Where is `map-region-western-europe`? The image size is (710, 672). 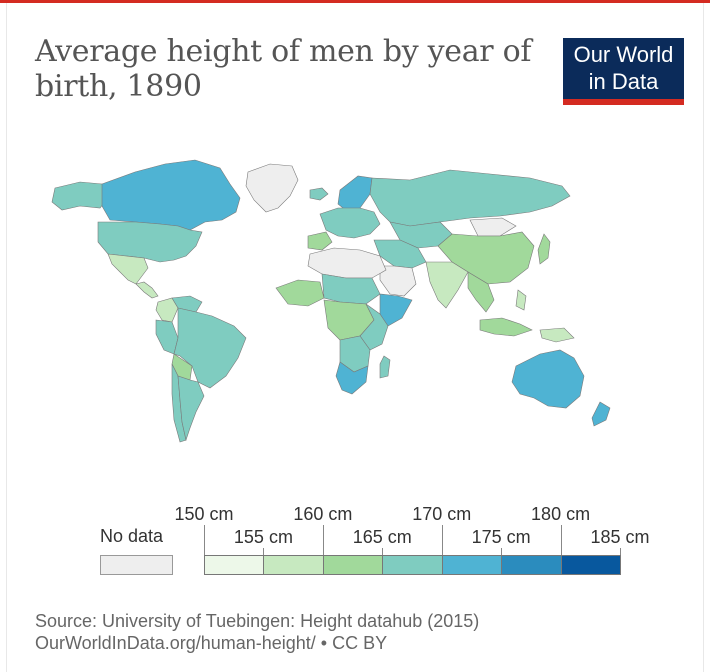
map-region-western-europe is located at coordinates (350, 223).